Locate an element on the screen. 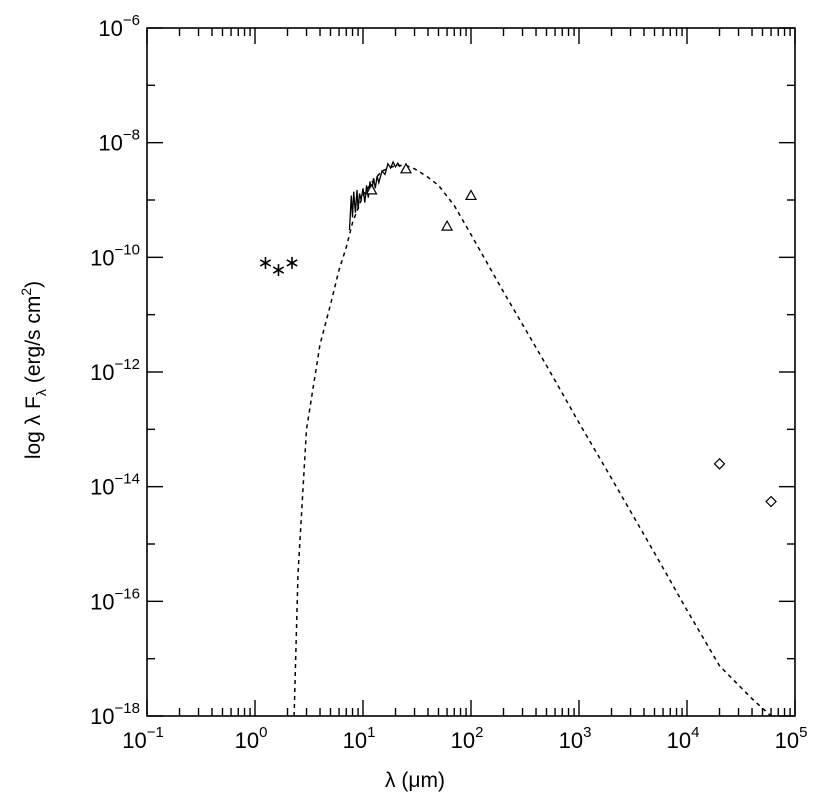  x-tick-label: 10⁴ is located at coordinates (683, 738).